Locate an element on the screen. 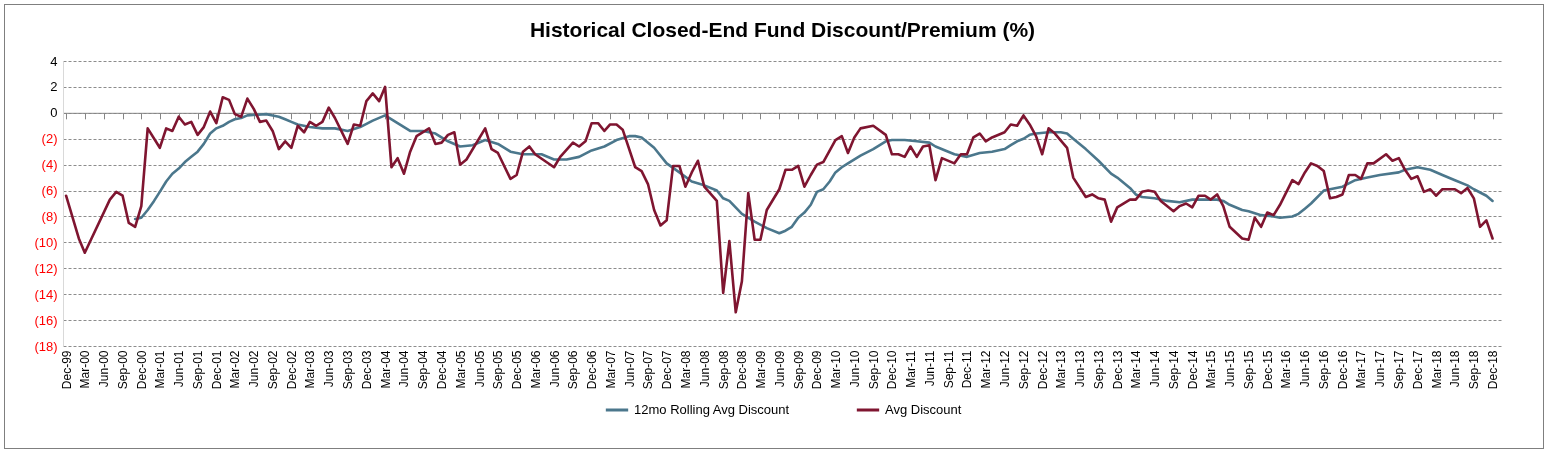  x-tick-label: Dec-02 is located at coordinates (291, 370).